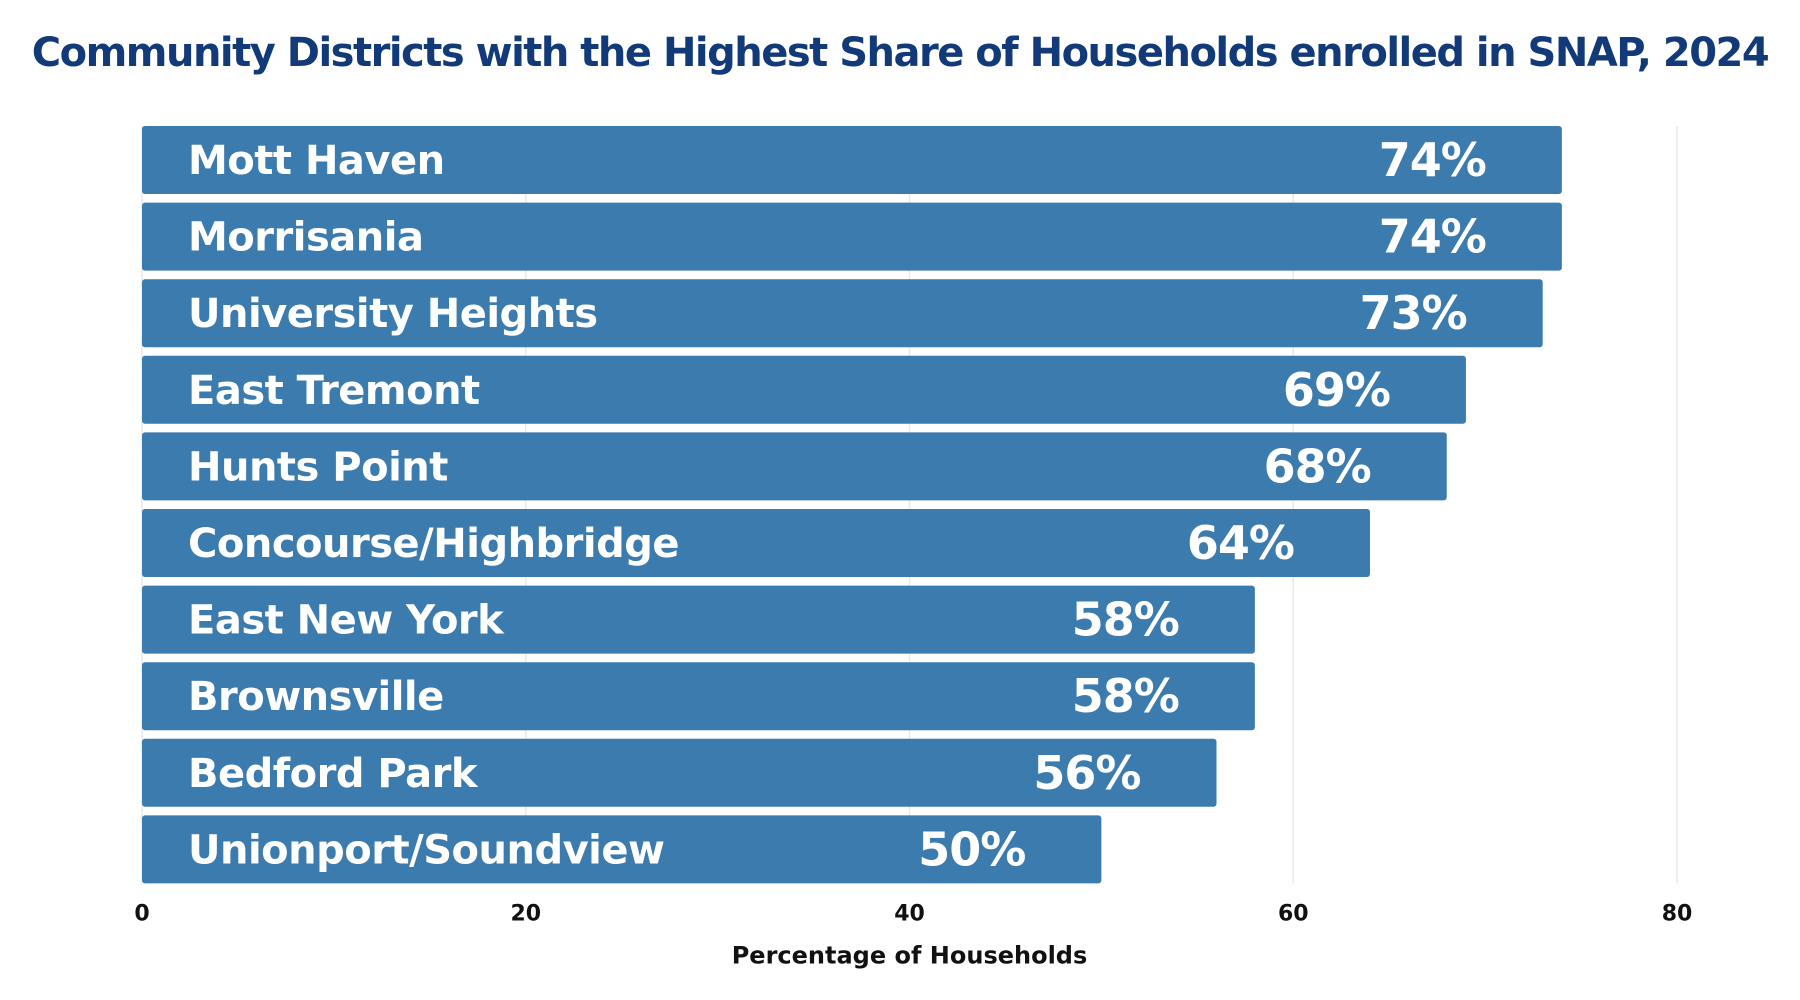 This screenshot has width=1800, height=1000. Describe the element at coordinates (316, 161) in the screenshot. I see `bar-category-label: Mott Haven` at that location.